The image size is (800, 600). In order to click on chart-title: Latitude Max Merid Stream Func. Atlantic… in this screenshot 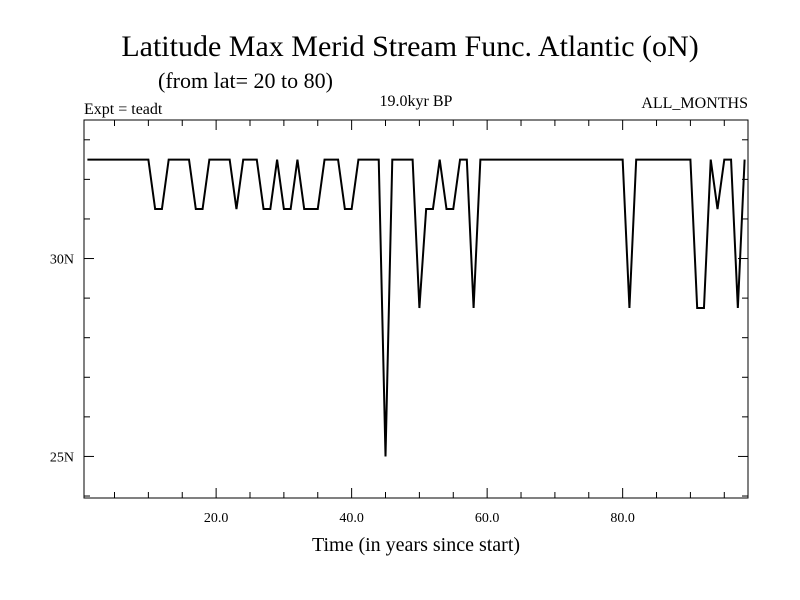, I will do `click(409, 46)`.